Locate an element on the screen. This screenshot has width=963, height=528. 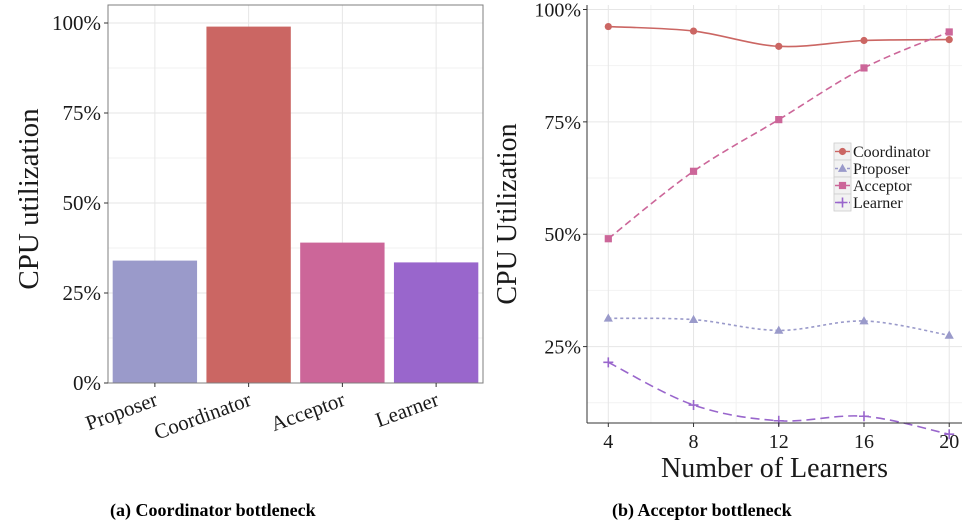
legend-marker-acceptor is located at coordinates (842, 185).